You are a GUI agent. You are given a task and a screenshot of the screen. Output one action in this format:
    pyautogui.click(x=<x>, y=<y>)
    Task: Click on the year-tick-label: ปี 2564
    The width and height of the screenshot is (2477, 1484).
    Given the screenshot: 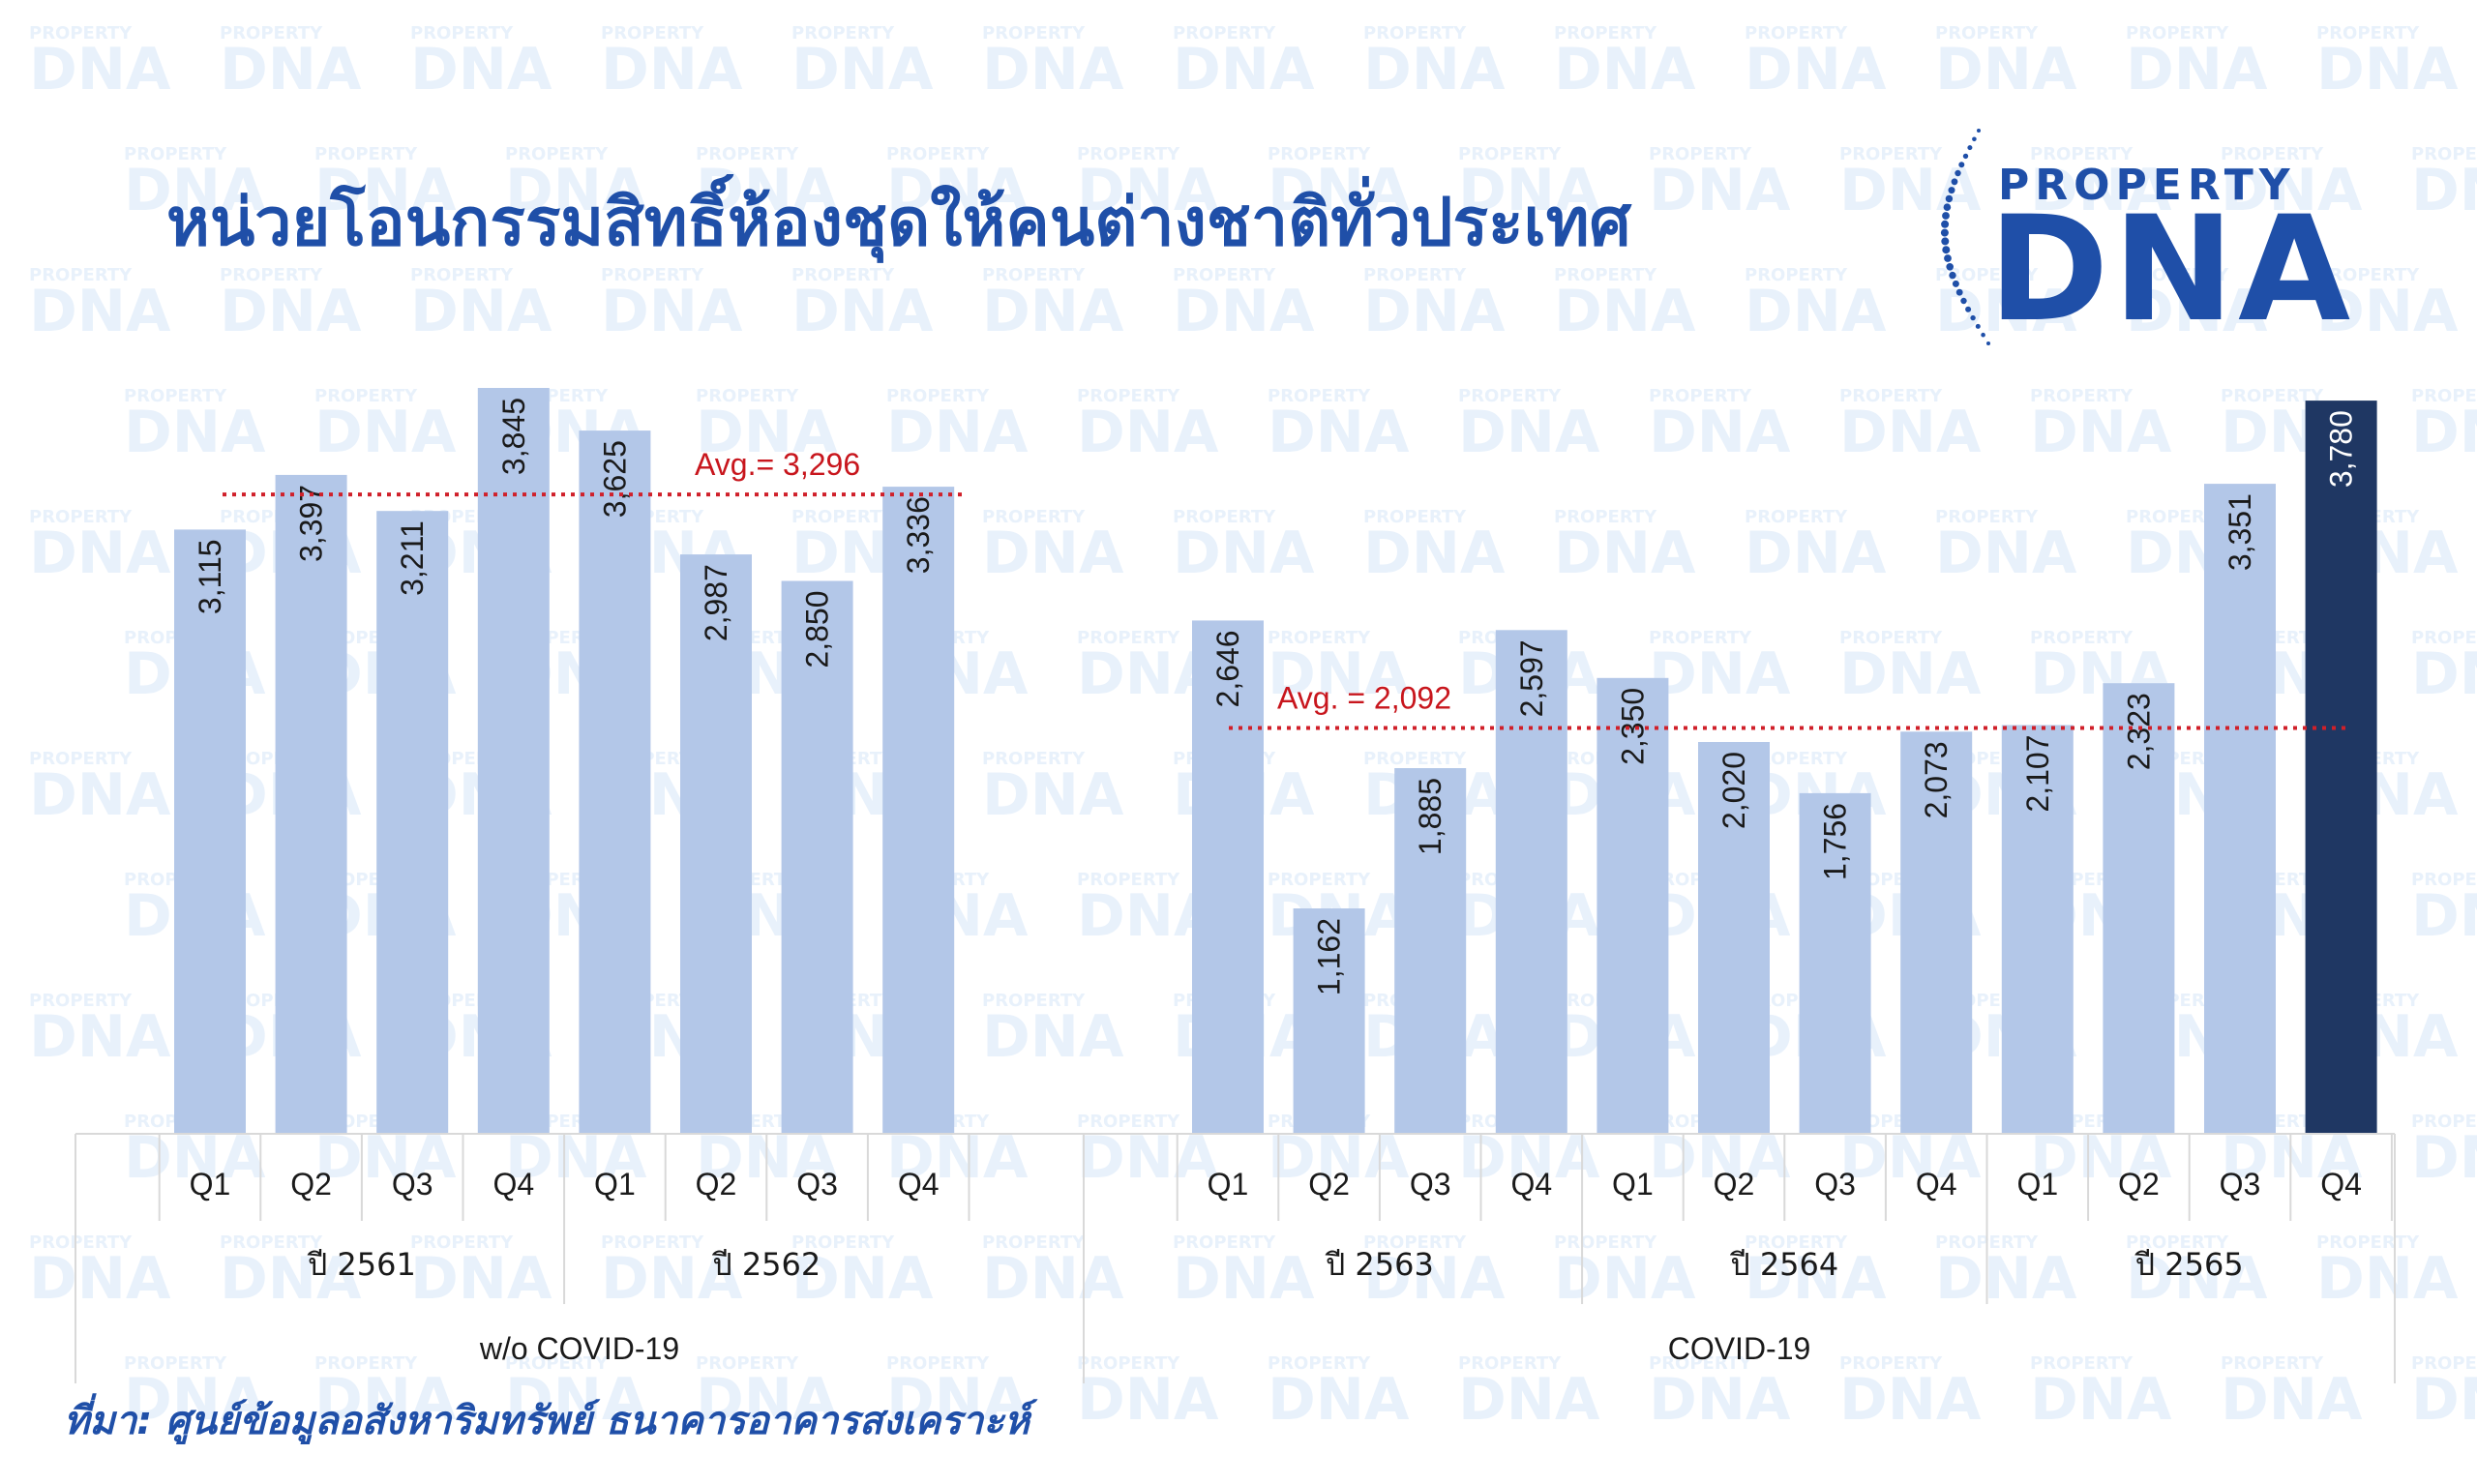 What is the action you would take?
    pyautogui.click(x=1784, y=1264)
    